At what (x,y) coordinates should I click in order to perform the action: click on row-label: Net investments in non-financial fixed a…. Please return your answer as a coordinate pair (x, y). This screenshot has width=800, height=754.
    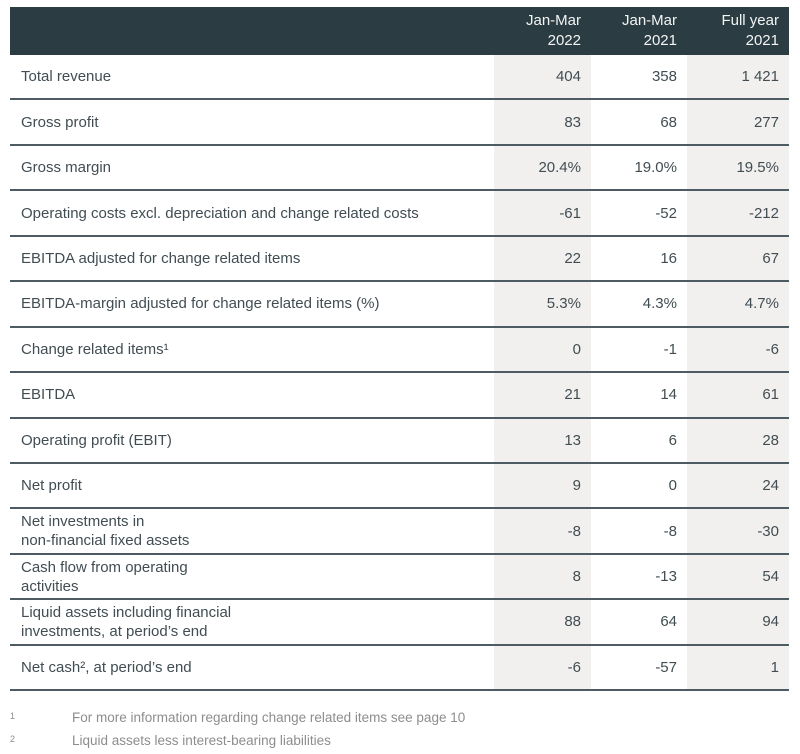
    Looking at the image, I should click on (105, 531).